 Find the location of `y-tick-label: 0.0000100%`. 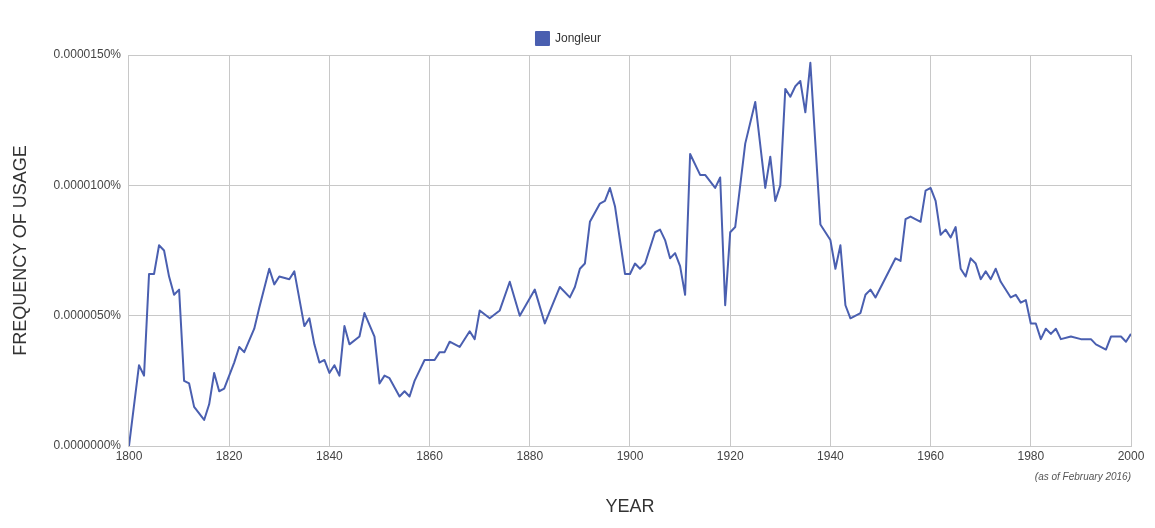

y-tick-label: 0.0000100% is located at coordinates (87, 184).